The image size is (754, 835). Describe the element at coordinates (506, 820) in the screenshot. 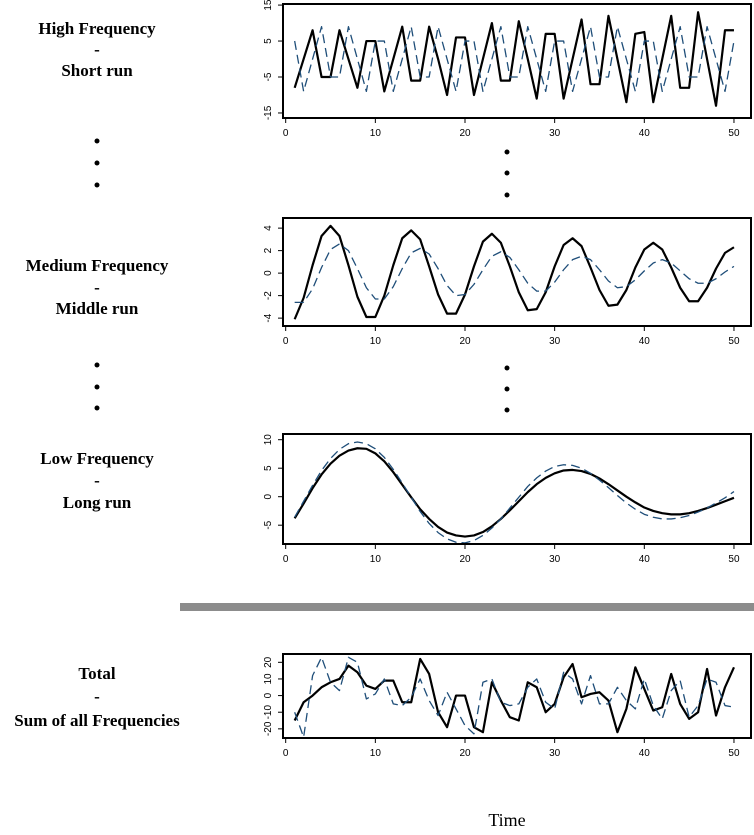

I see `x-axis-label: Time` at that location.